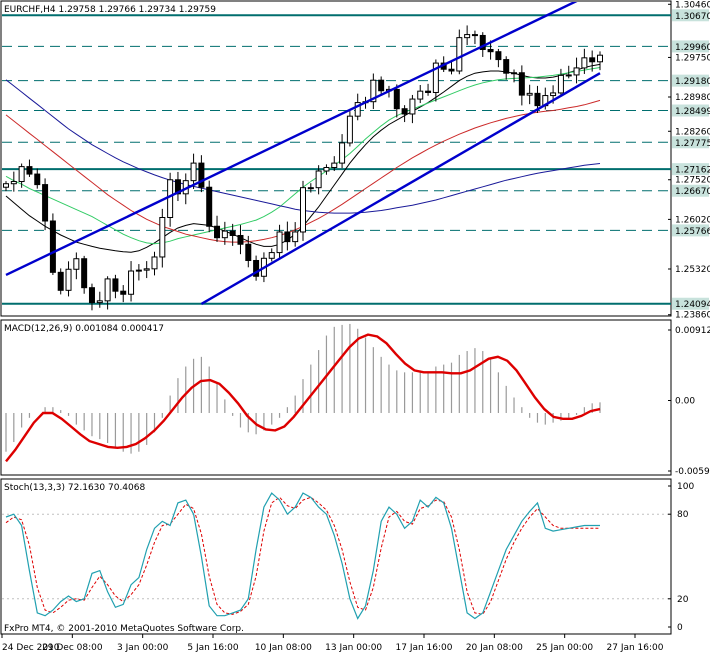  Describe the element at coordinates (685, 402) in the screenshot. I see `macd-tick-label: 0.00` at that location.